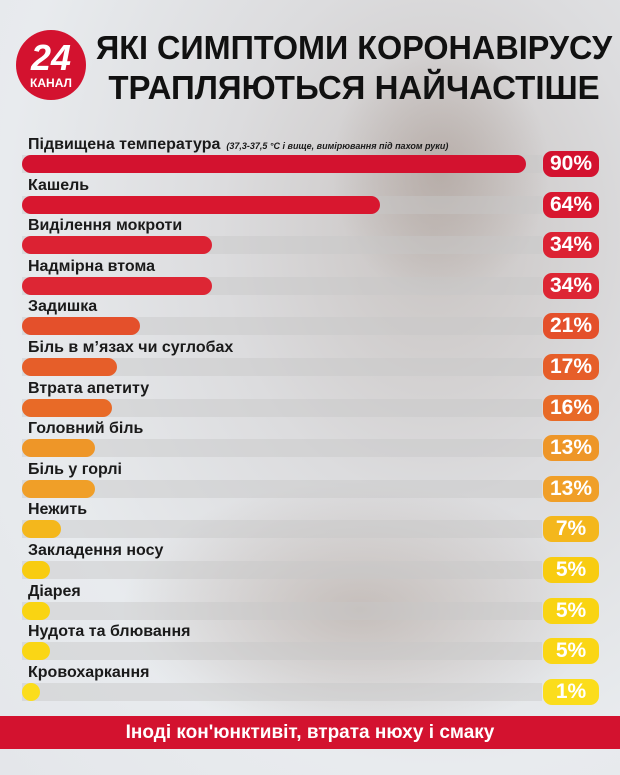 This screenshot has width=620, height=775. I want to click on bar-row: Втрата апетиту 16%, so click(310, 400).